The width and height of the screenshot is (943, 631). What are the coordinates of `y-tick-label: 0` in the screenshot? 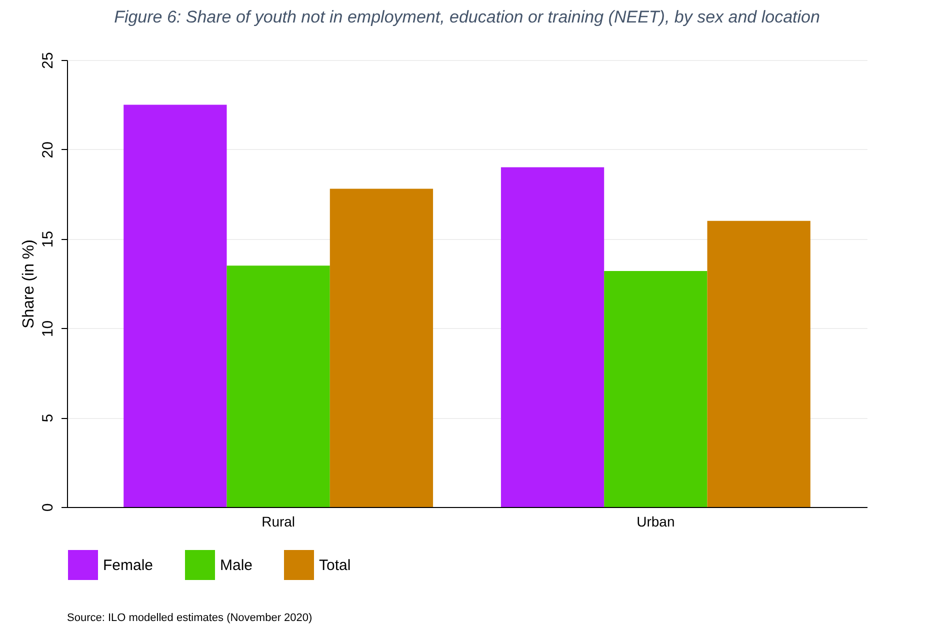 It's located at (48, 507).